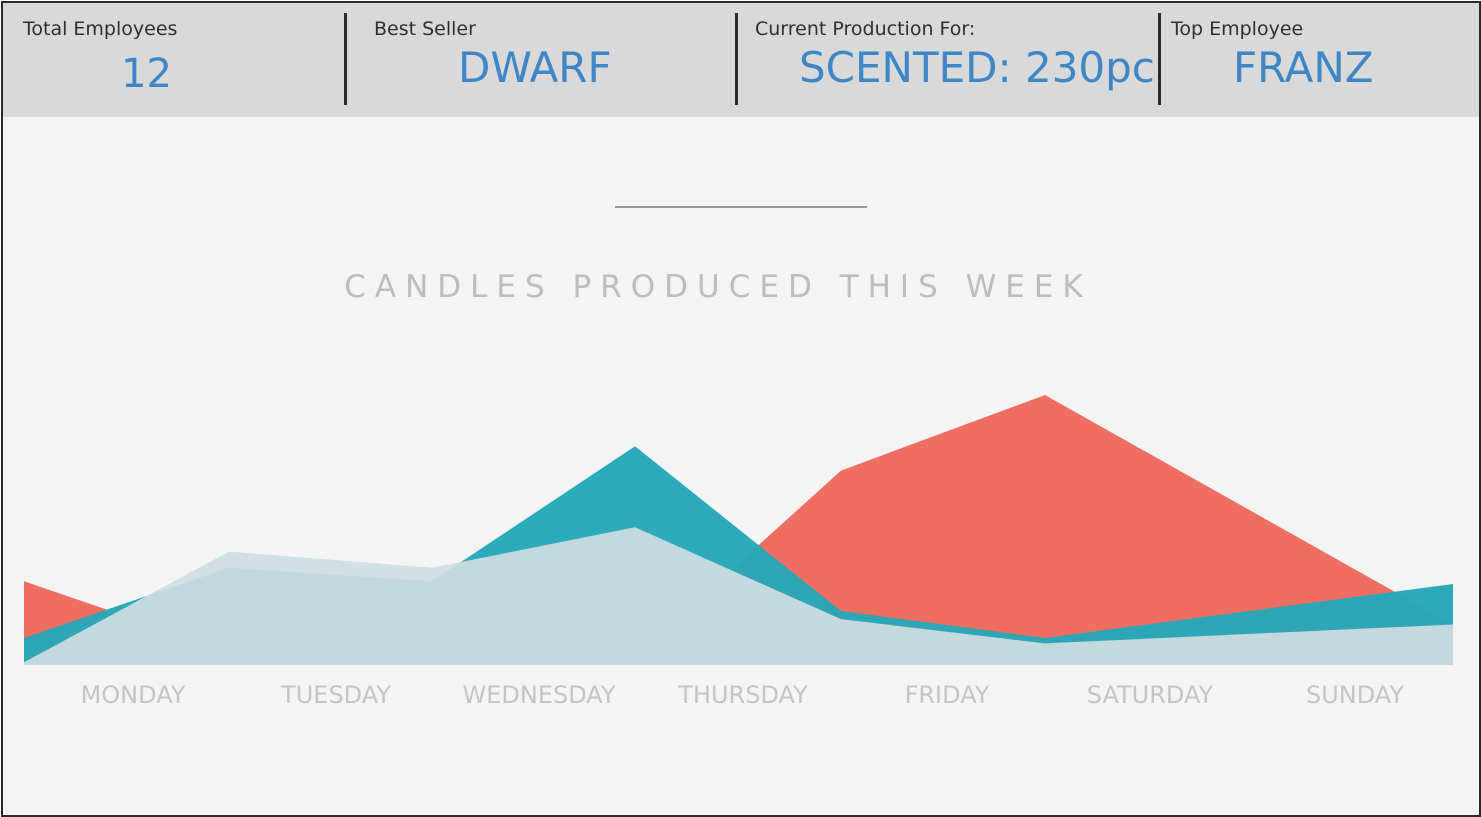 The width and height of the screenshot is (1481, 817). Describe the element at coordinates (146, 74) in the screenshot. I see `kpi-value: 12` at that location.